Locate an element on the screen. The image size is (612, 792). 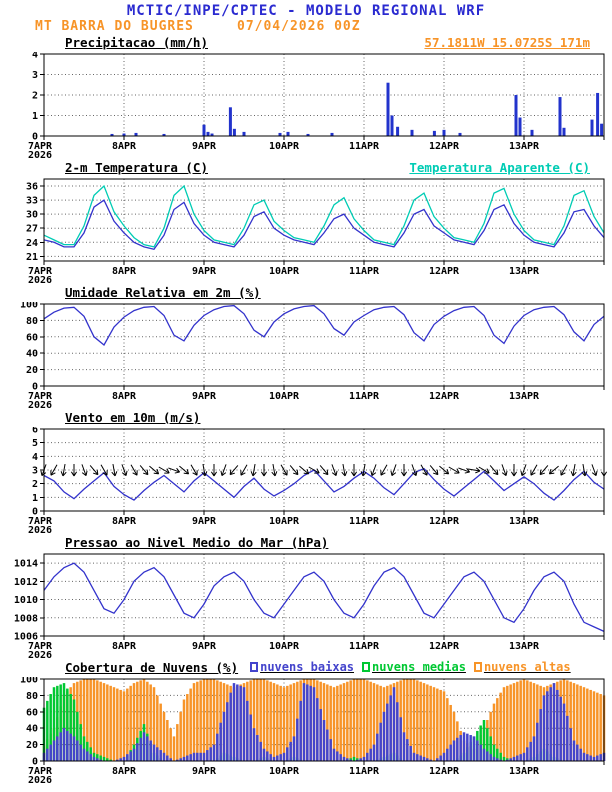
svg-text: 30 is located at coordinates (32, 215).